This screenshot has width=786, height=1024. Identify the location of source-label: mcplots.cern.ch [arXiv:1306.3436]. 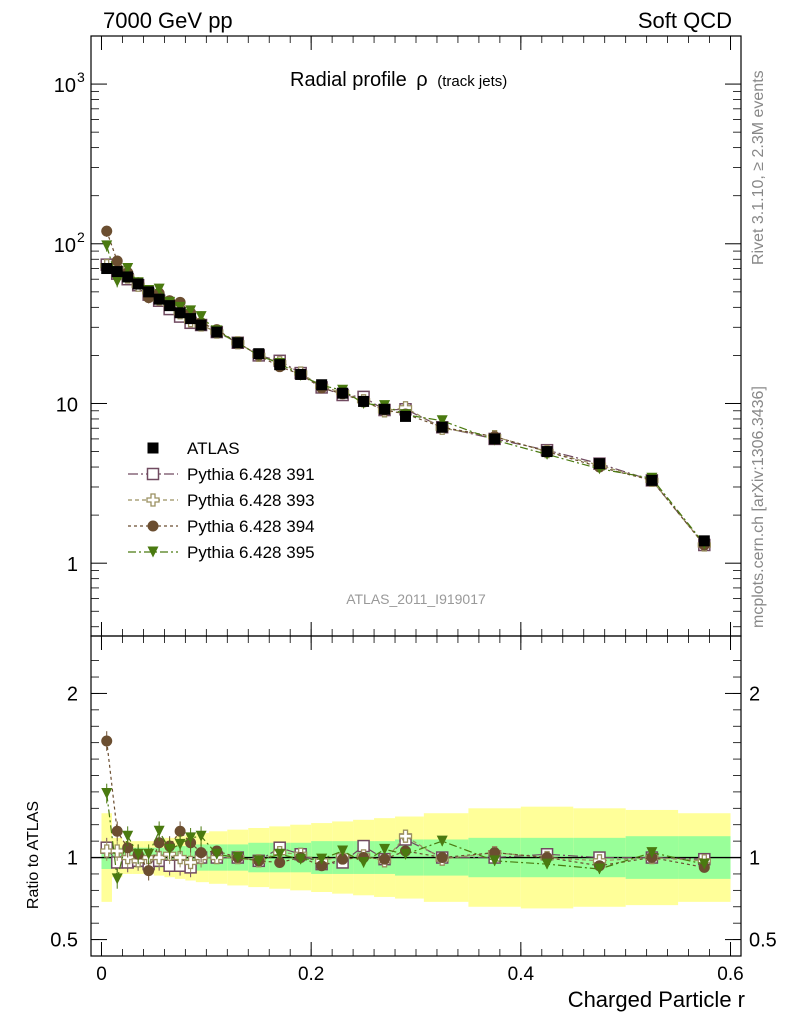
(758, 507).